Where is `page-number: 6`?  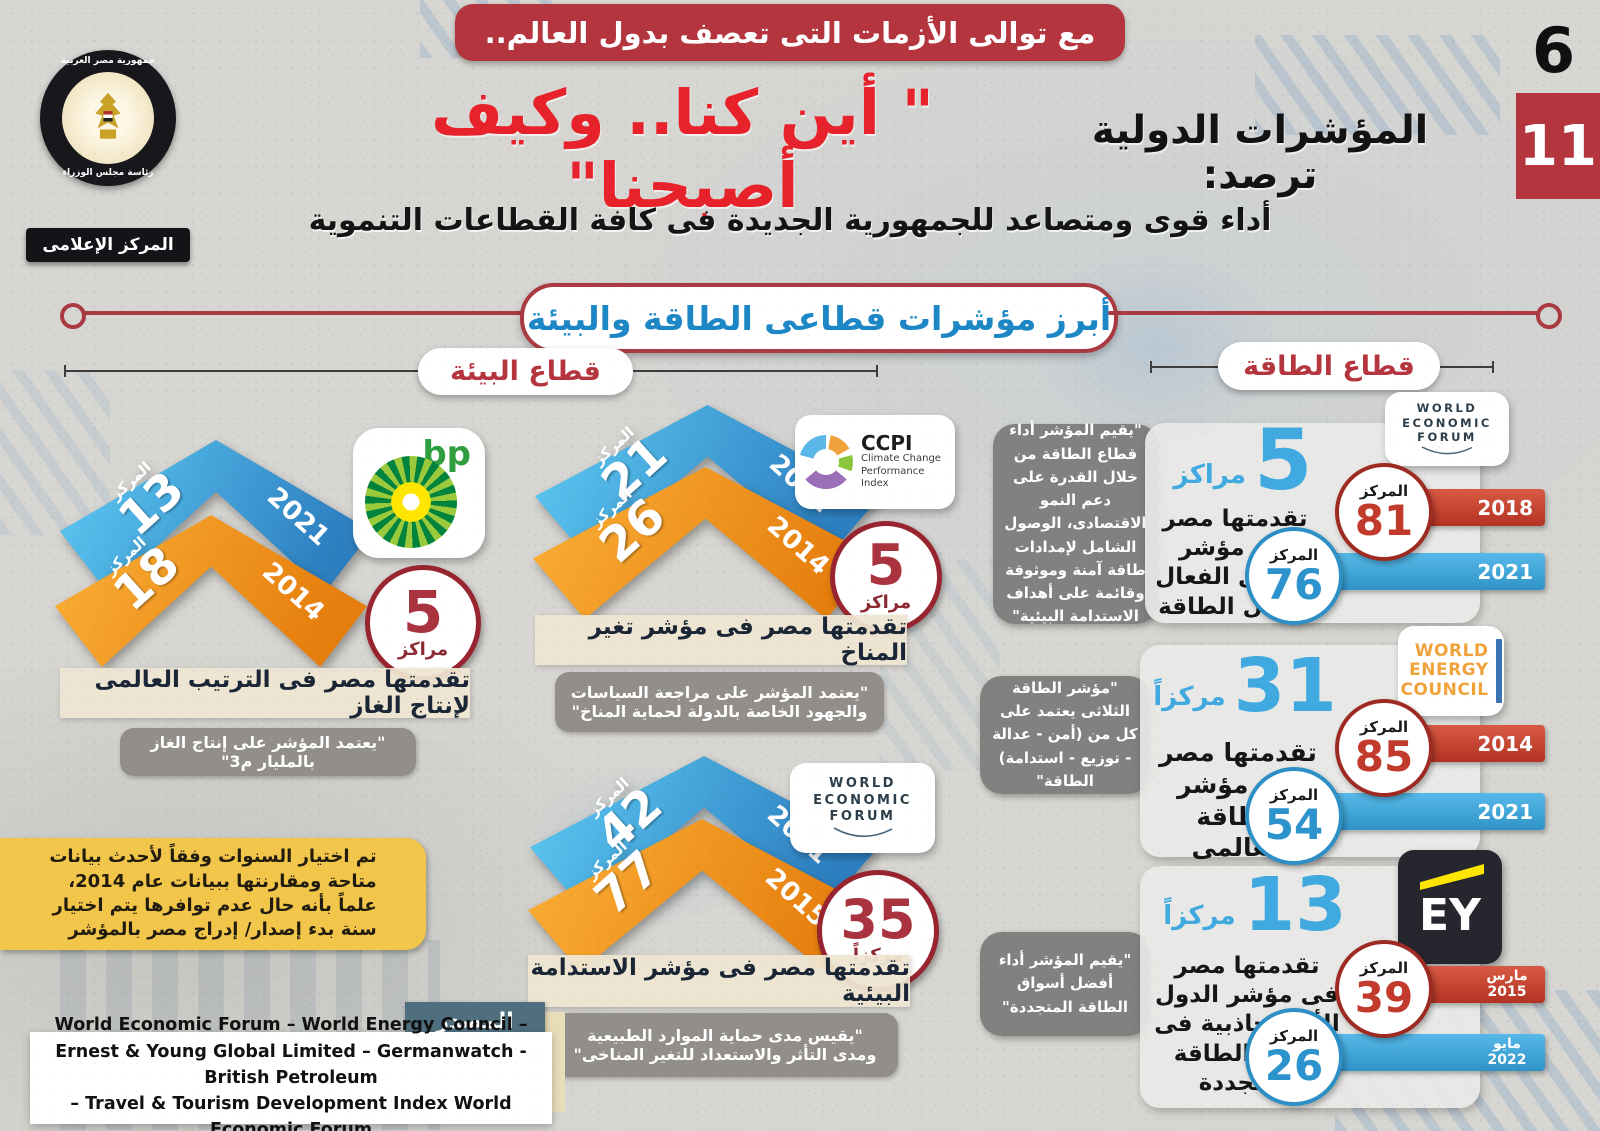
page-number: 6 is located at coordinates (1554, 50).